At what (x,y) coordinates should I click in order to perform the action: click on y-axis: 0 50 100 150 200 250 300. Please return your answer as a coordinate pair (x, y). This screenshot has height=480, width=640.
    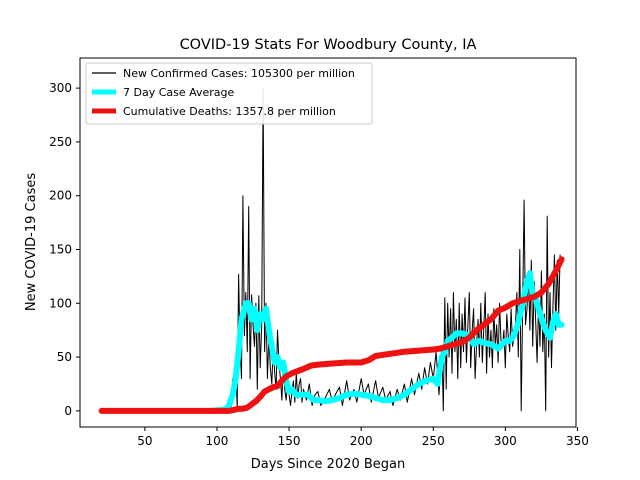
    Looking at the image, I should click on (64, 249).